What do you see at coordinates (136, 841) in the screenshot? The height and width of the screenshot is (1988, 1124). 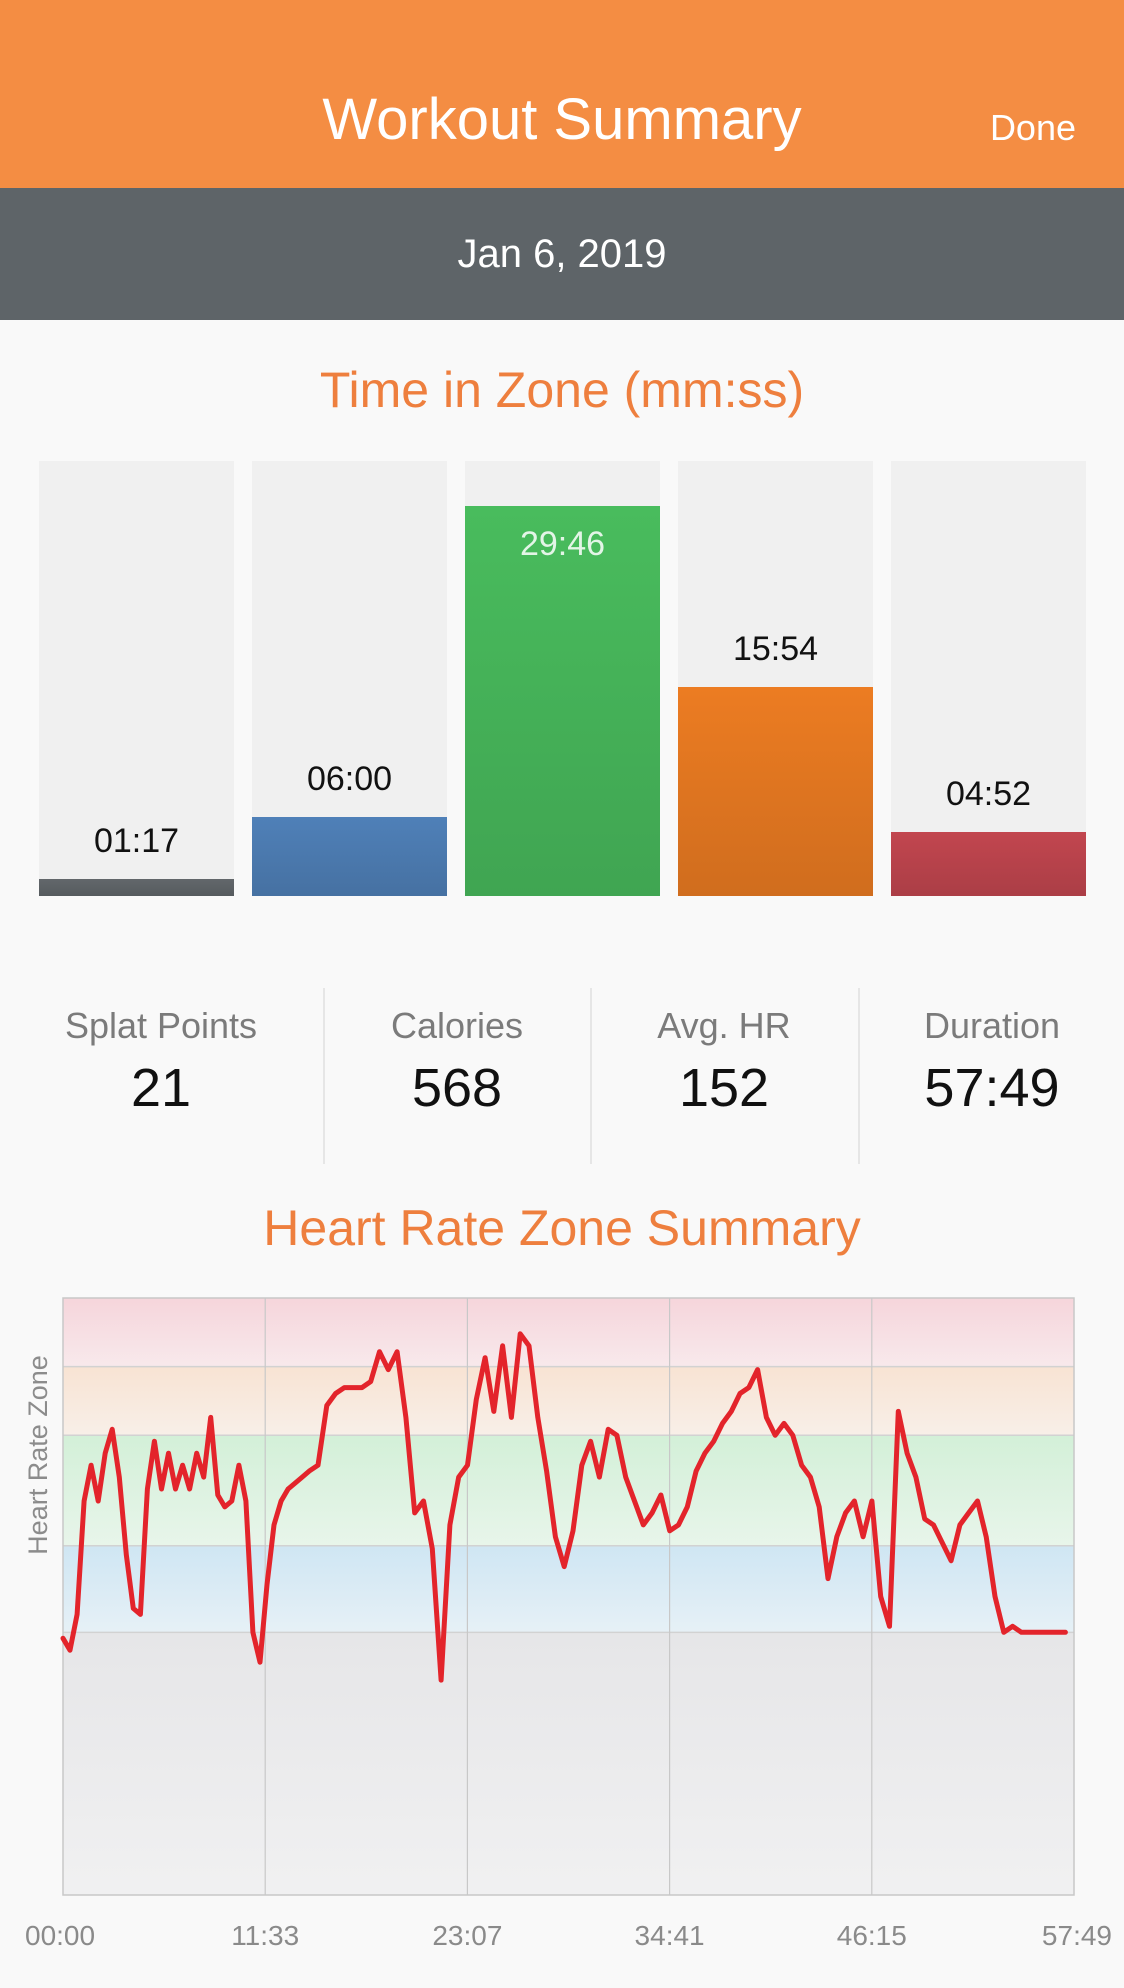 I see `zone-bar-1-label: 01:17` at bounding box center [136, 841].